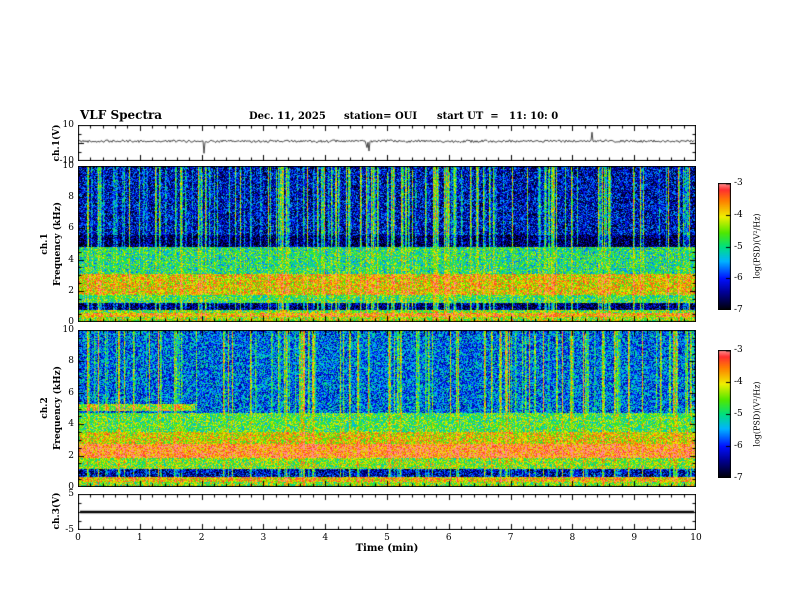 This screenshot has height=612, width=792. I want to click on ch2-spec-ytick: 6, so click(71, 392).